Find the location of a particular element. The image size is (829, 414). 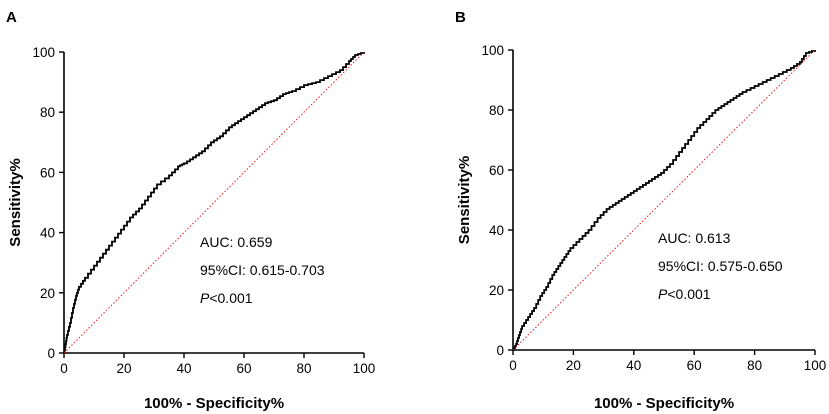

panel-letter: B is located at coordinates (460, 17).